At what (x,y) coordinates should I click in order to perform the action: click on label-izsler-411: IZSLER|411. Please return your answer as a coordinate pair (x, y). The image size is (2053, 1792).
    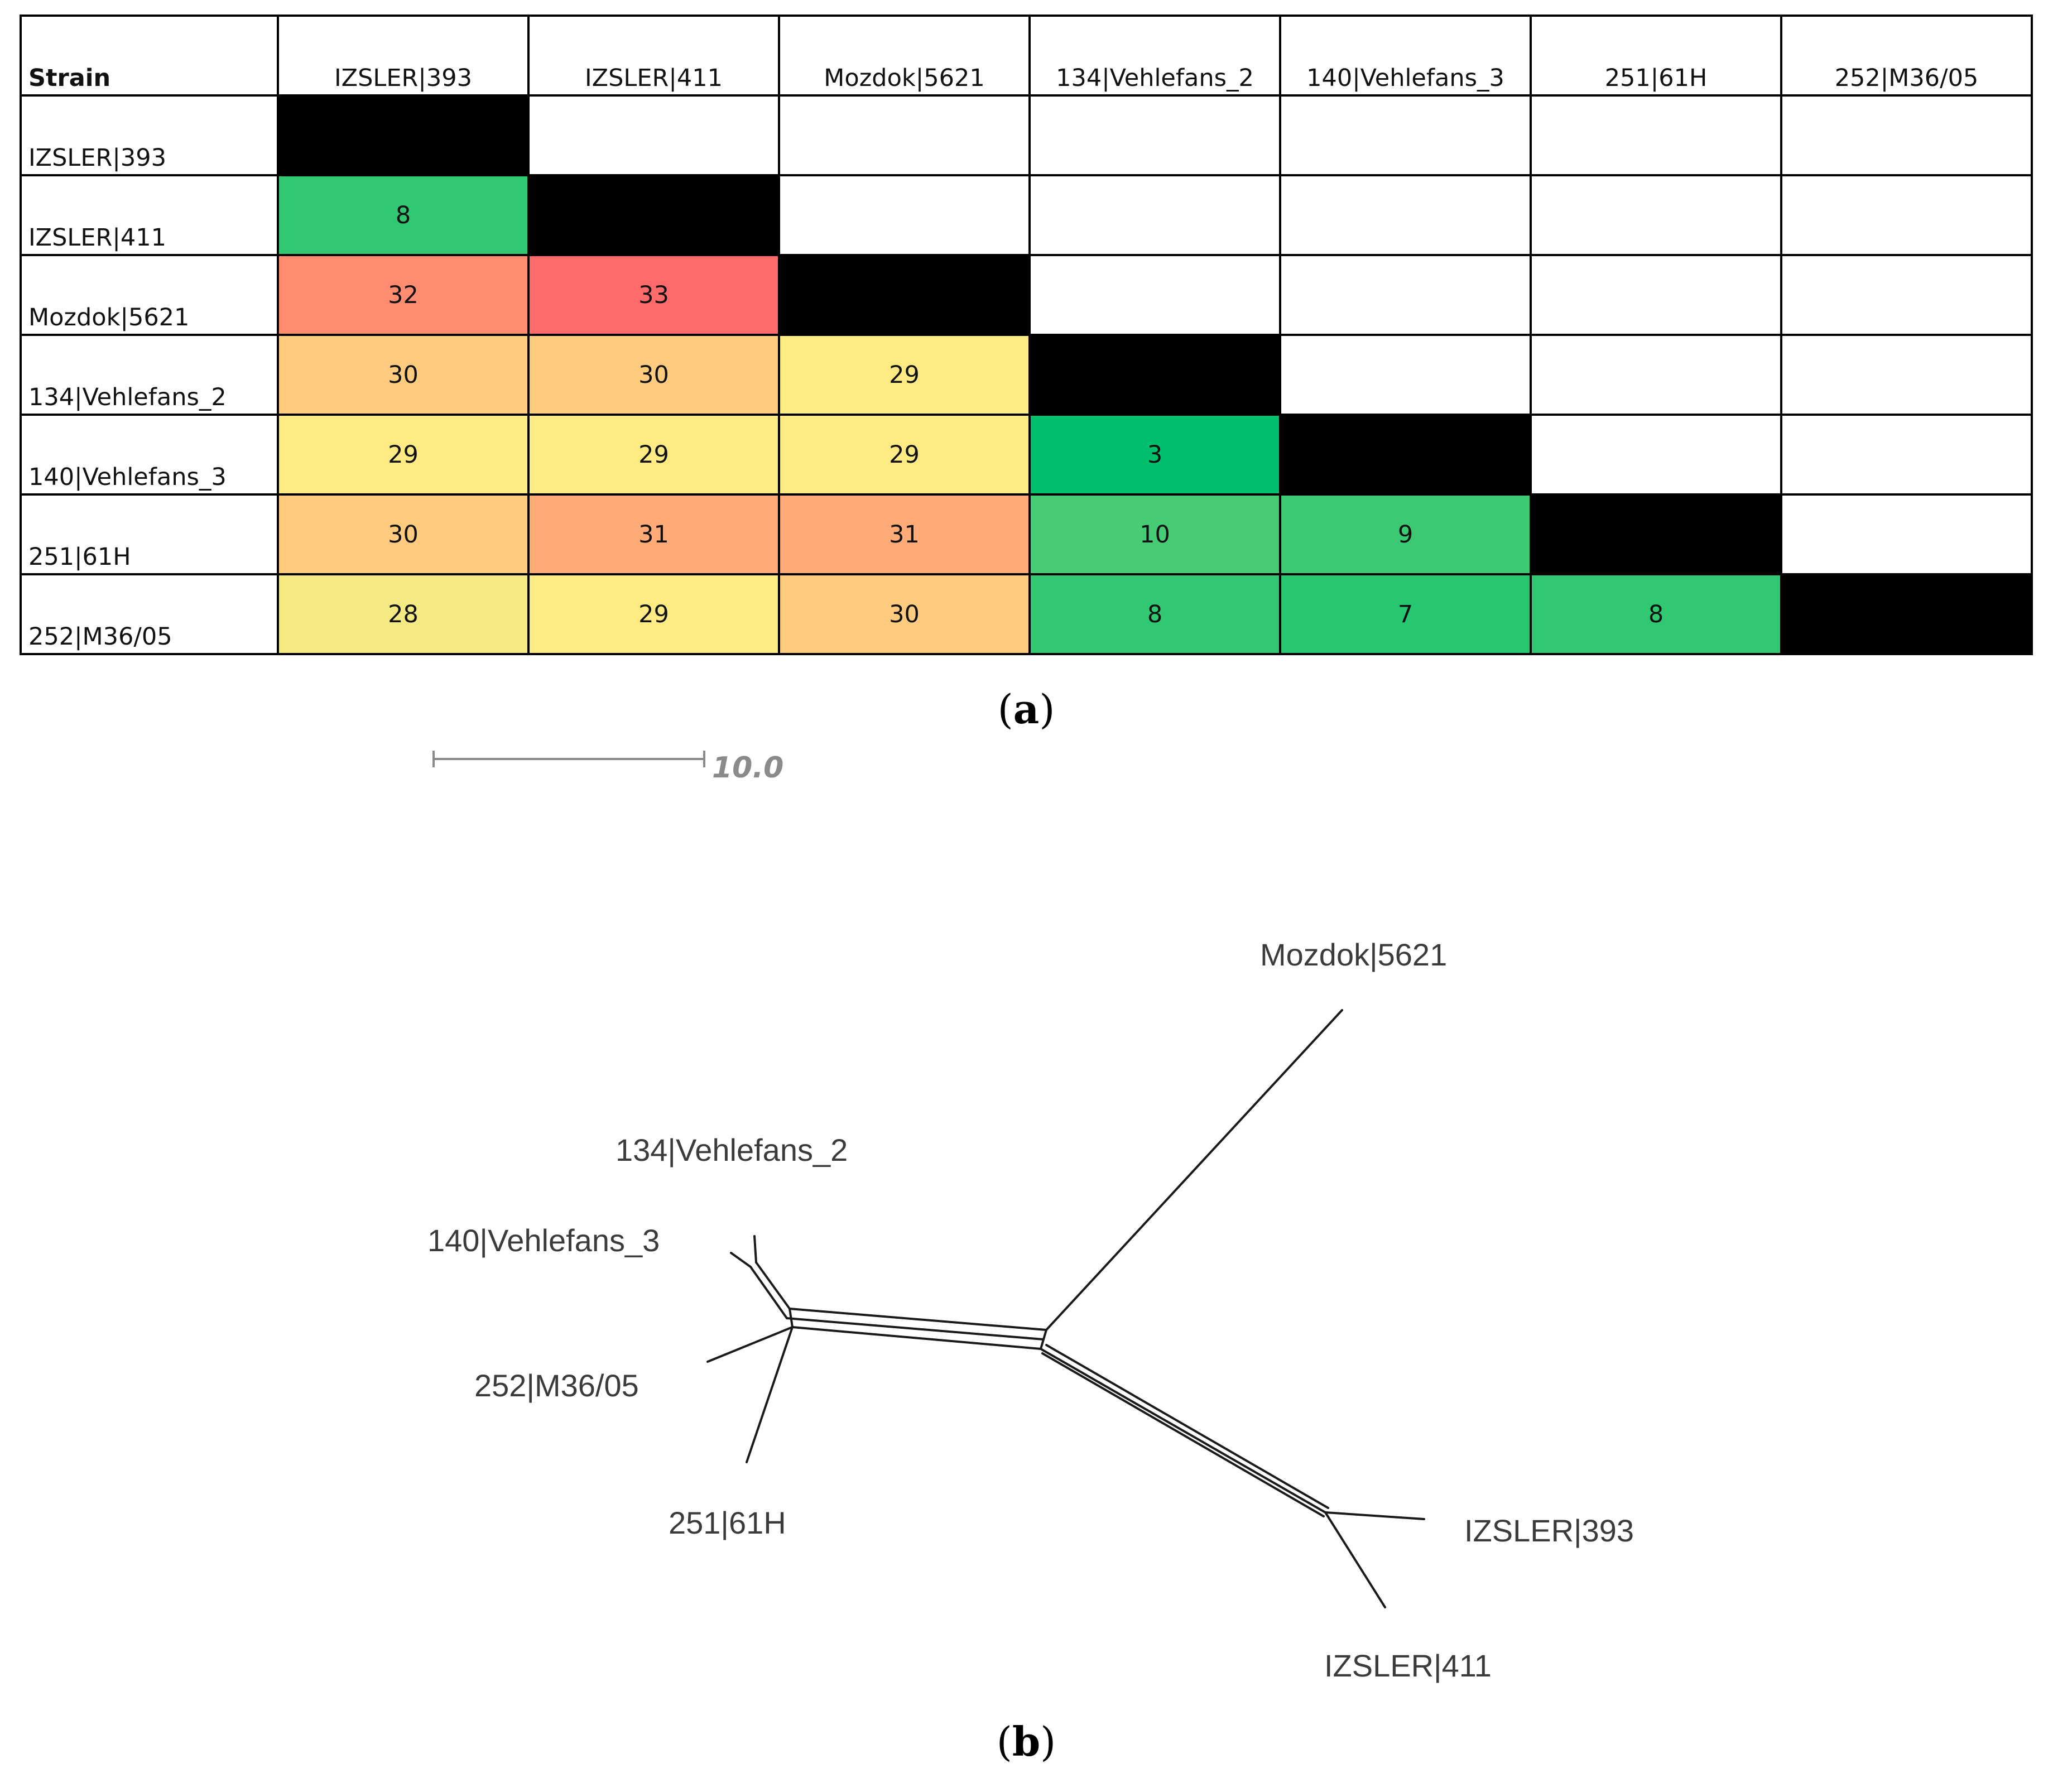
    Looking at the image, I should click on (1408, 1665).